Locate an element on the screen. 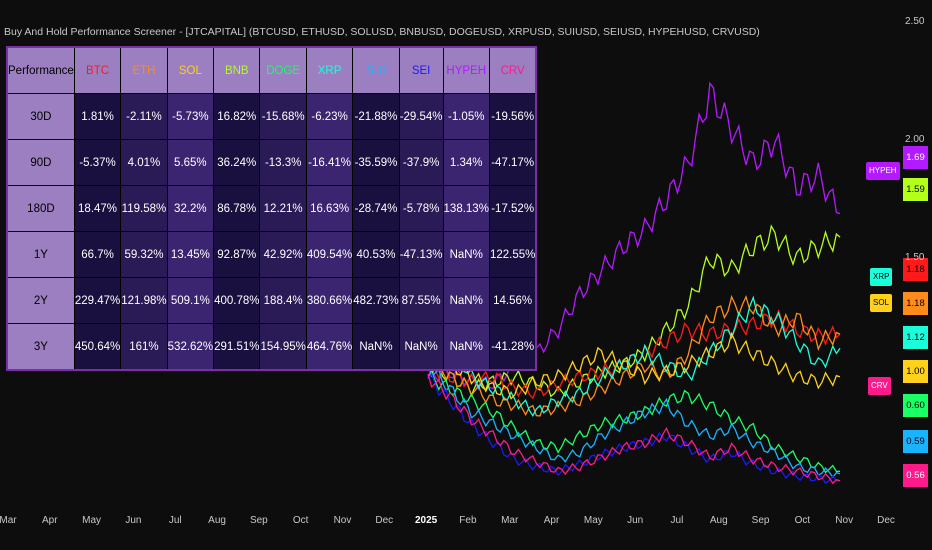  table-cell: 161% is located at coordinates (144, 347).